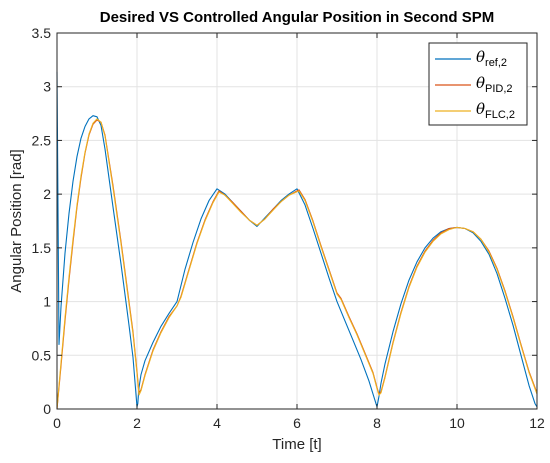 The image size is (550, 463). Describe the element at coordinates (537, 423) in the screenshot. I see `x-tick-label: 12` at that location.